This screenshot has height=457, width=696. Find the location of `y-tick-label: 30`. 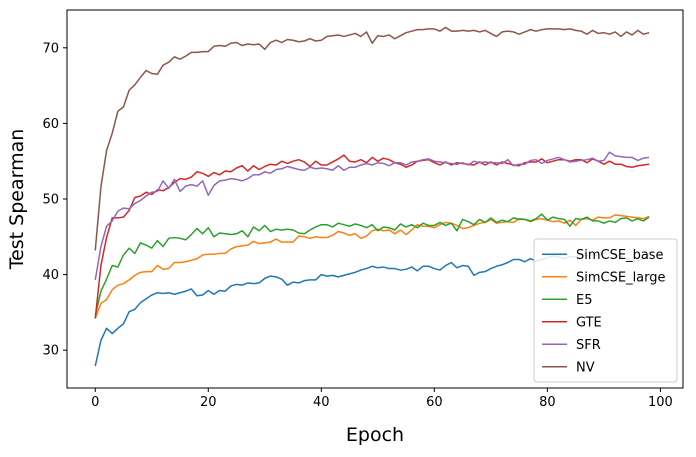

y-tick-label: 30 is located at coordinates (50, 351).